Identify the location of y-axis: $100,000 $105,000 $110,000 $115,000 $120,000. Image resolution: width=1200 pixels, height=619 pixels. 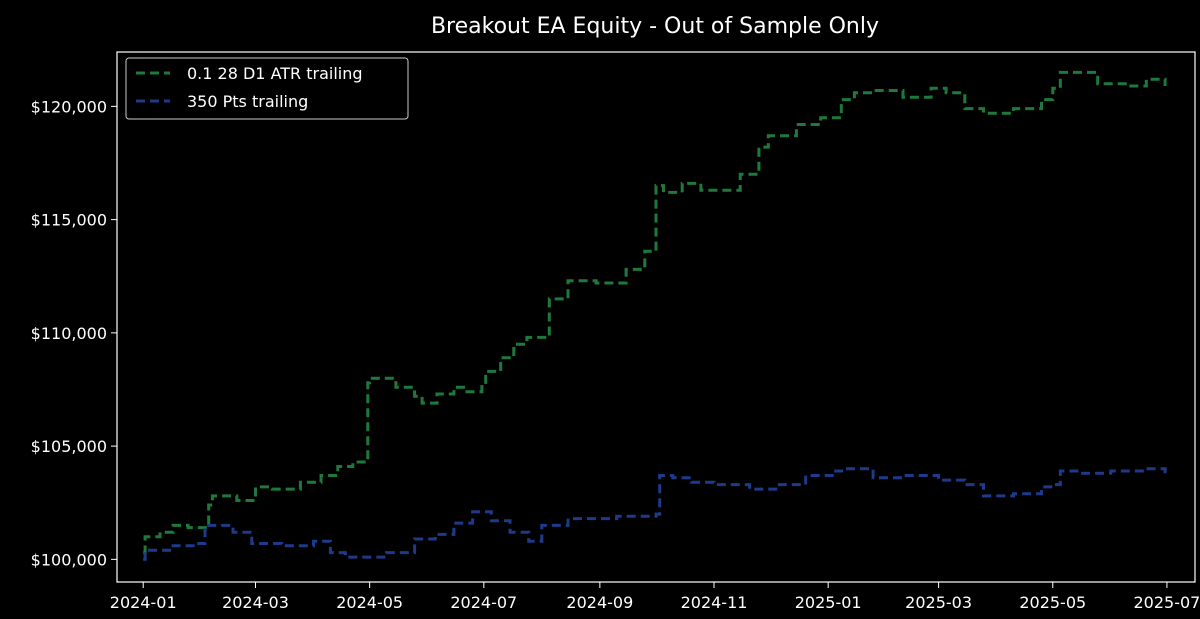
(74, 333).